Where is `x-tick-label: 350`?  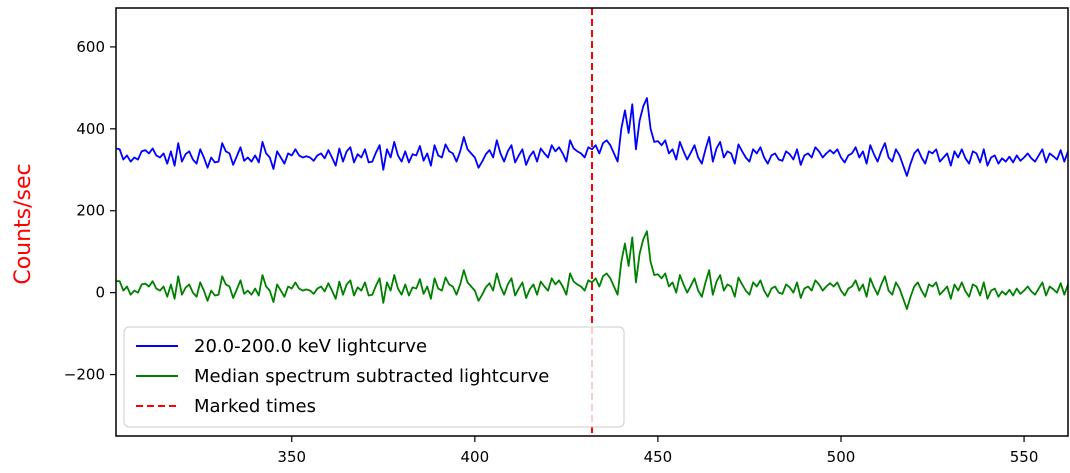 x-tick-label: 350 is located at coordinates (291, 457).